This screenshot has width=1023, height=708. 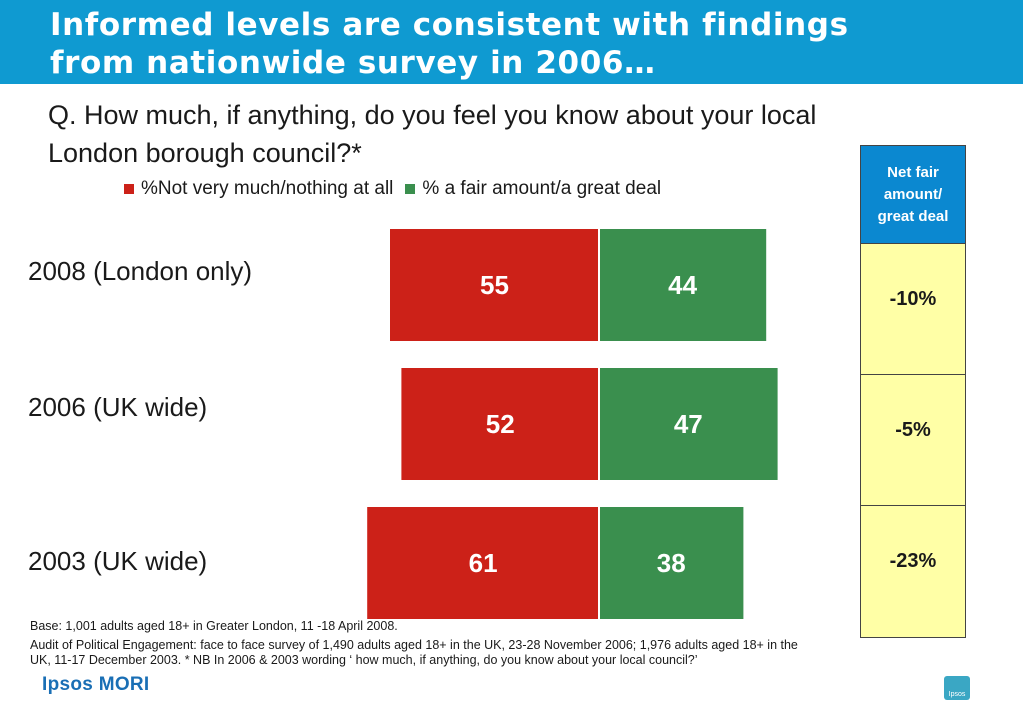 What do you see at coordinates (913, 309) in the screenshot?
I see `net-value-2008: -10%` at bounding box center [913, 309].